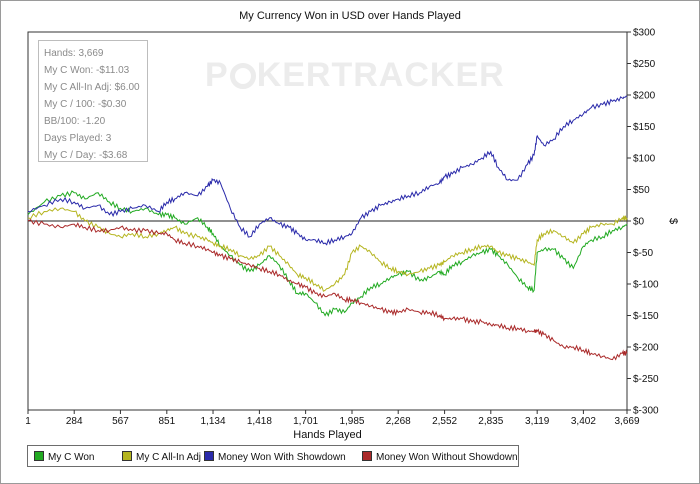 The height and width of the screenshot is (484, 700). I want to click on x-tick-label: 1,418, so click(259, 421).